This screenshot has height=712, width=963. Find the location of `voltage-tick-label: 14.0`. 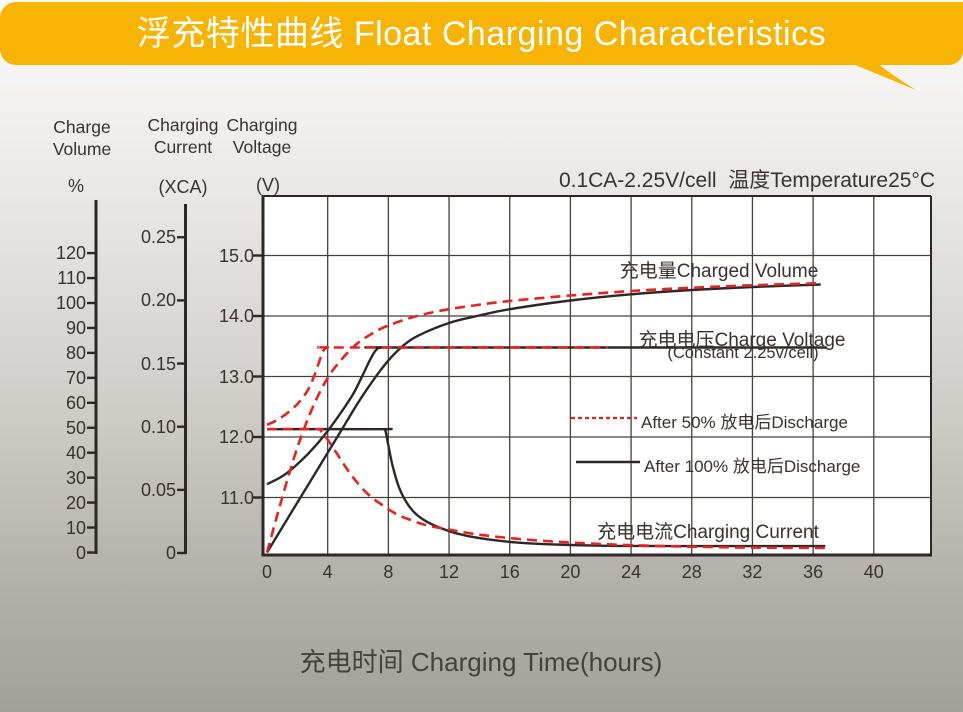

voltage-tick-label: 14.0 is located at coordinates (236, 316).